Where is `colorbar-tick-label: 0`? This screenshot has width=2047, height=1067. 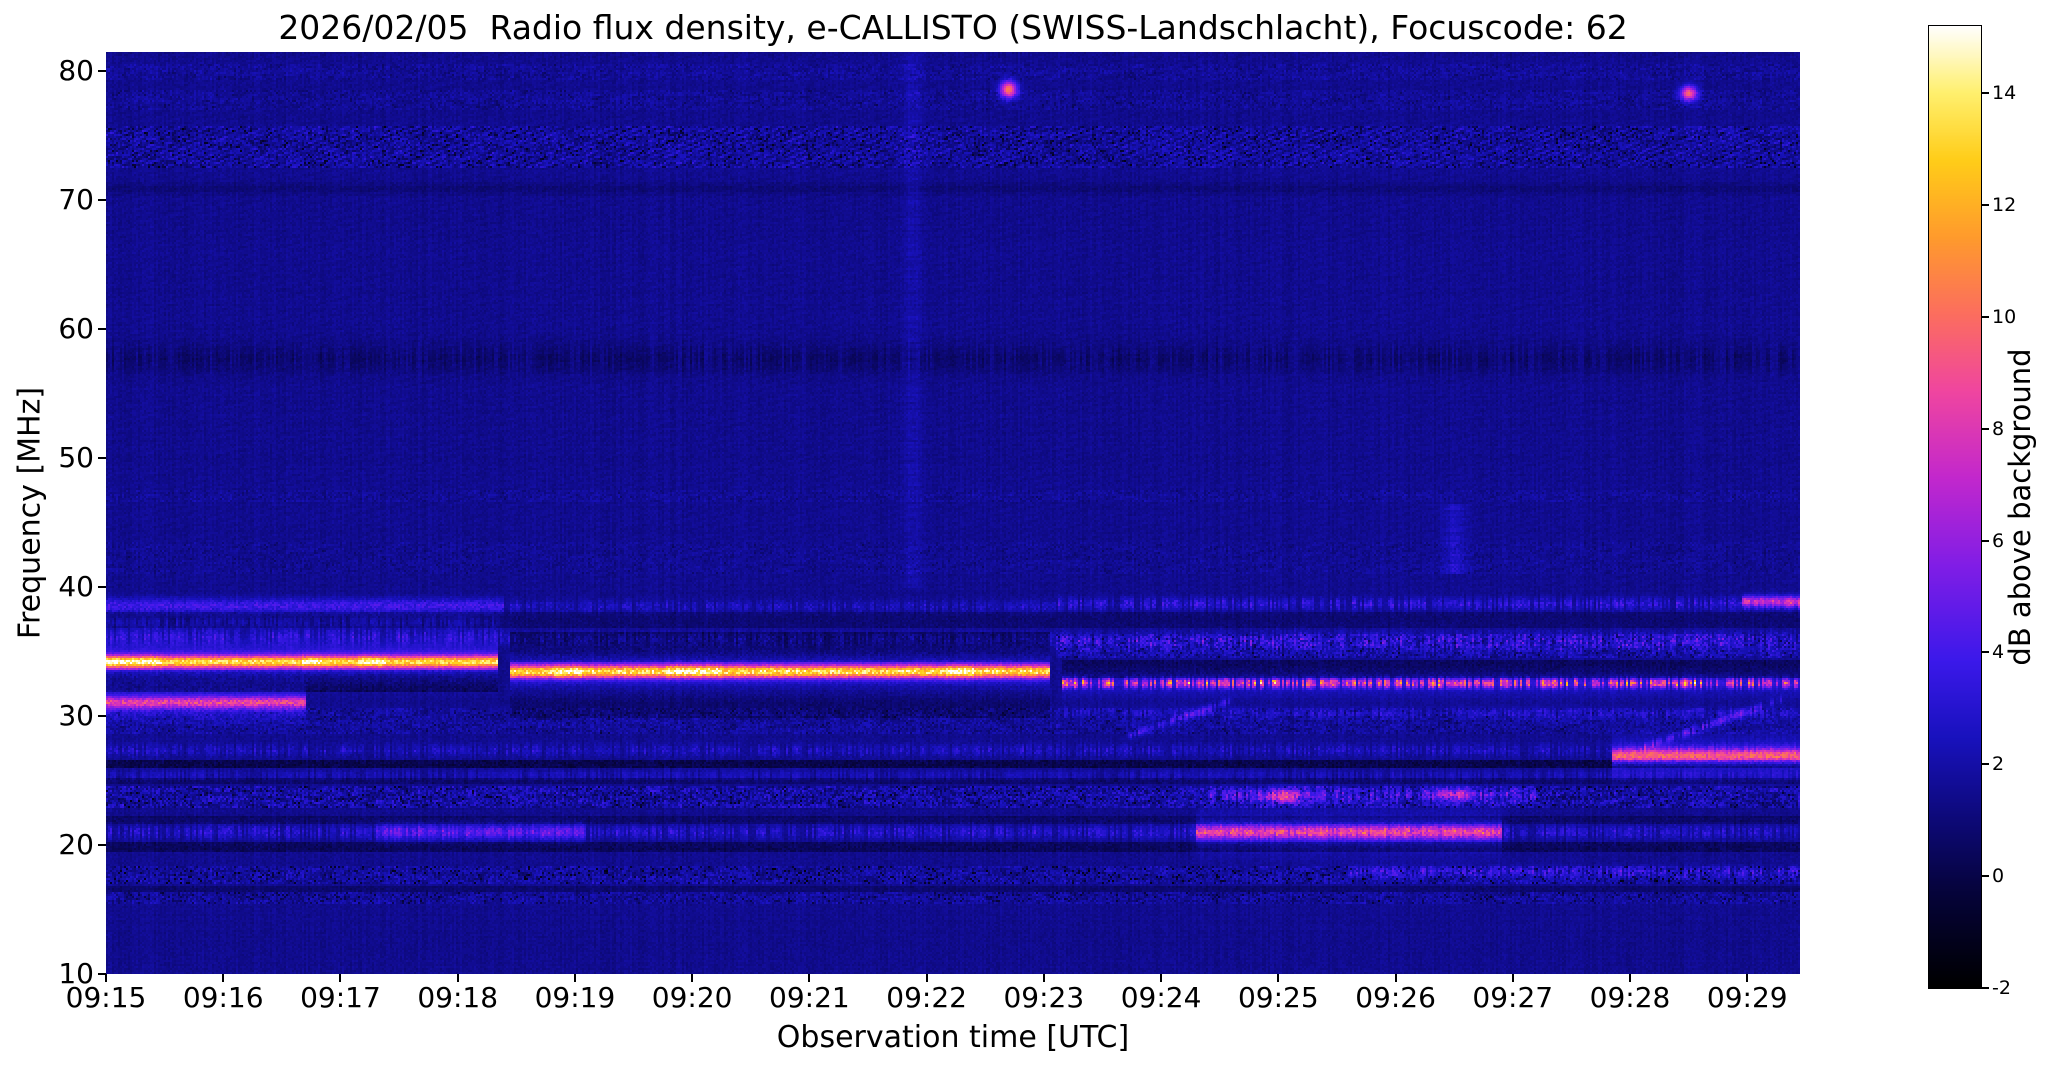 colorbar-tick-label: 0 is located at coordinates (1998, 876).